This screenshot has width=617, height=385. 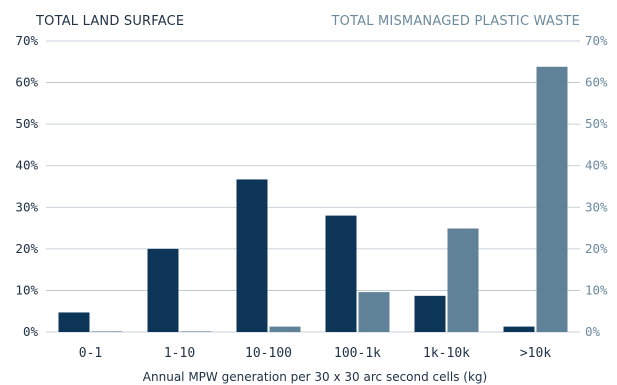 What do you see at coordinates (26, 248) in the screenshot?
I see `left-y-tick-label: 20%` at bounding box center [26, 248].